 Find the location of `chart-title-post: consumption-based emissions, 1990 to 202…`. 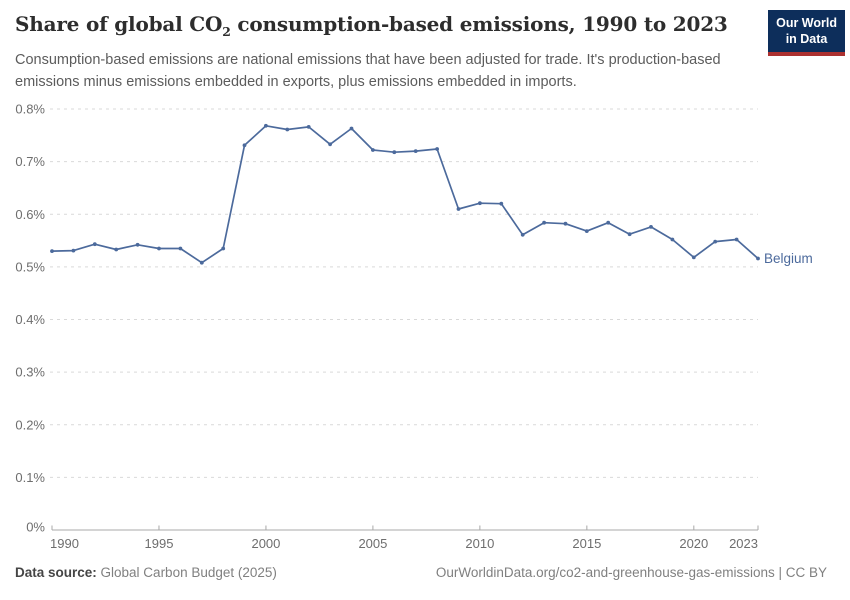

chart-title-post: consumption-based emissions, 1990 to 202… is located at coordinates (479, 24).